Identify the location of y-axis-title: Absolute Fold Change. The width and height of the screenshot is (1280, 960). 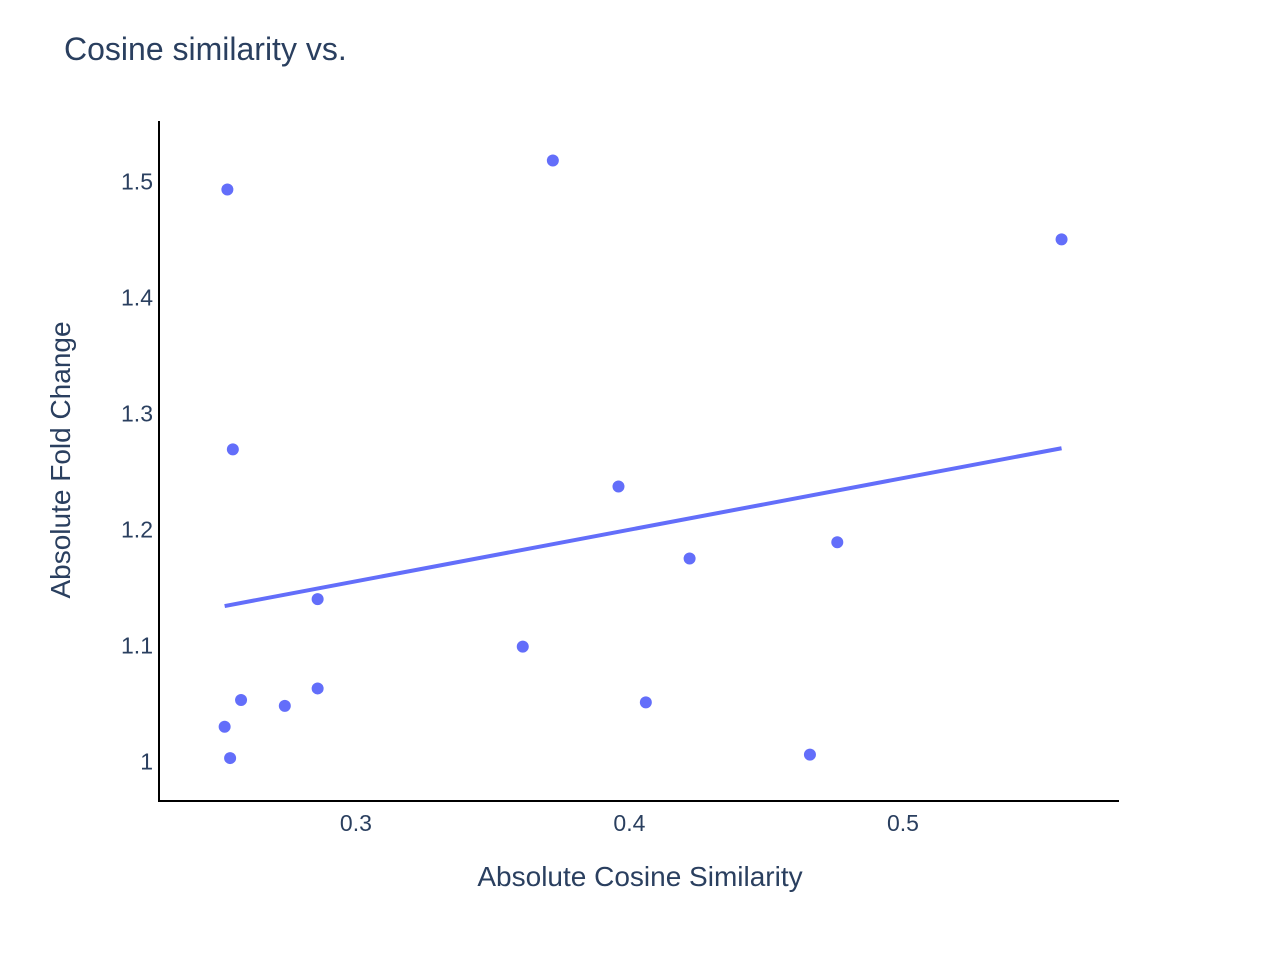
(60, 459).